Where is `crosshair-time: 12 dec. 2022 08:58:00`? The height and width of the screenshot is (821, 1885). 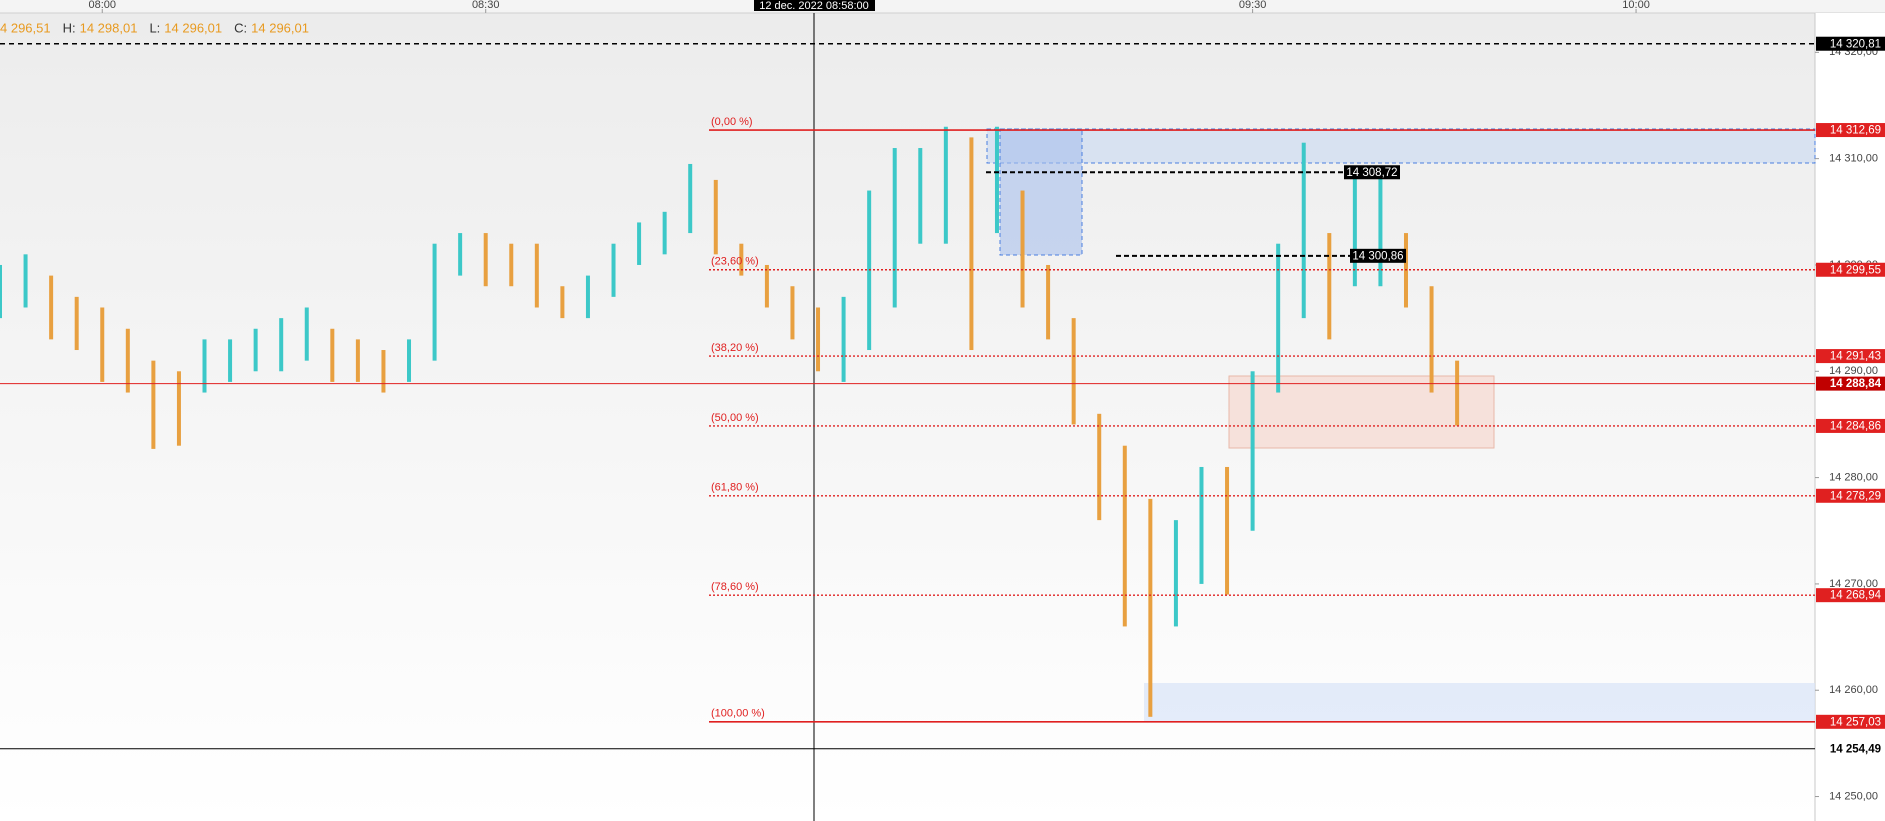
crosshair-time: 12 dec. 2022 08:58:00 is located at coordinates (813, 6).